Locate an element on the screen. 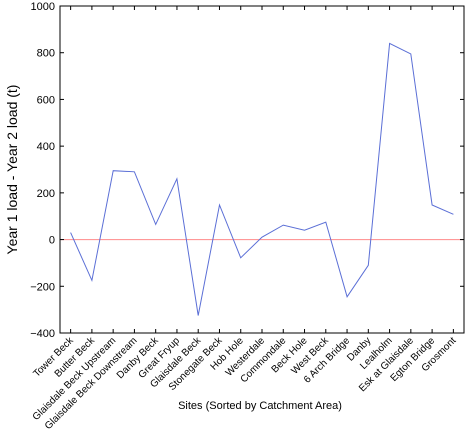 Image resolution: width=474 pixels, height=436 pixels. y-tick-label: 600 is located at coordinates (46, 100).